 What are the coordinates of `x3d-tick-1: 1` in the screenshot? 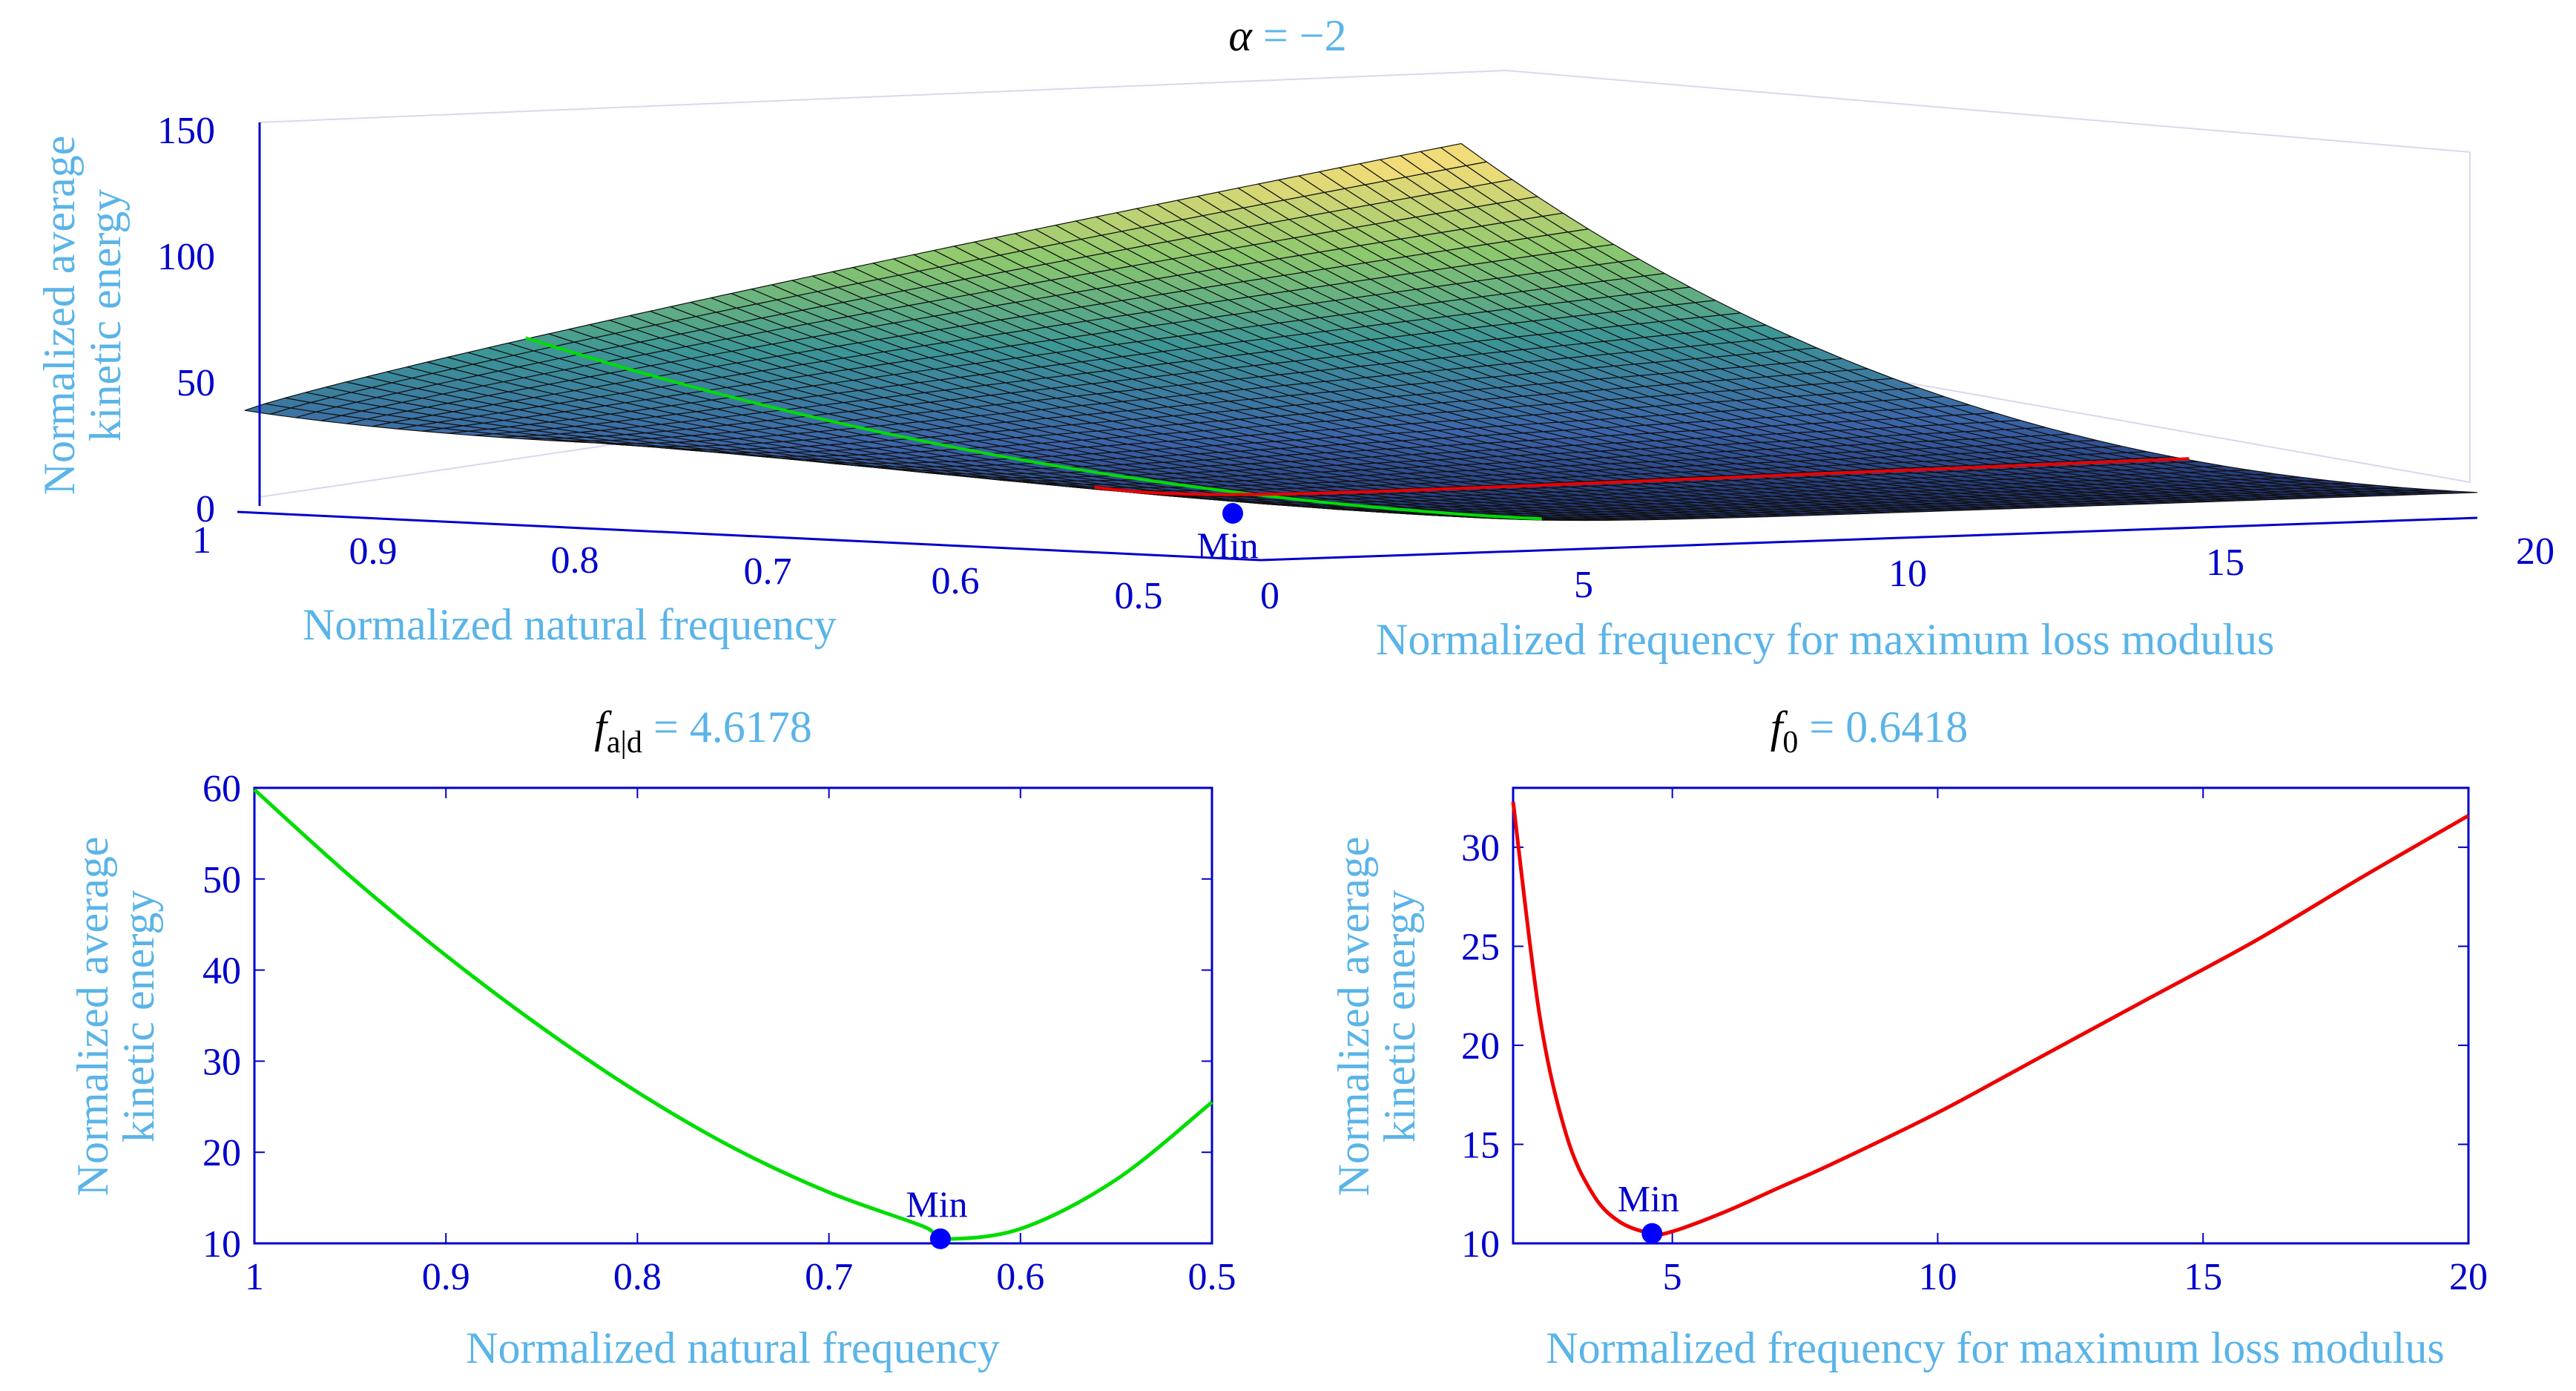 It's located at (202, 540).